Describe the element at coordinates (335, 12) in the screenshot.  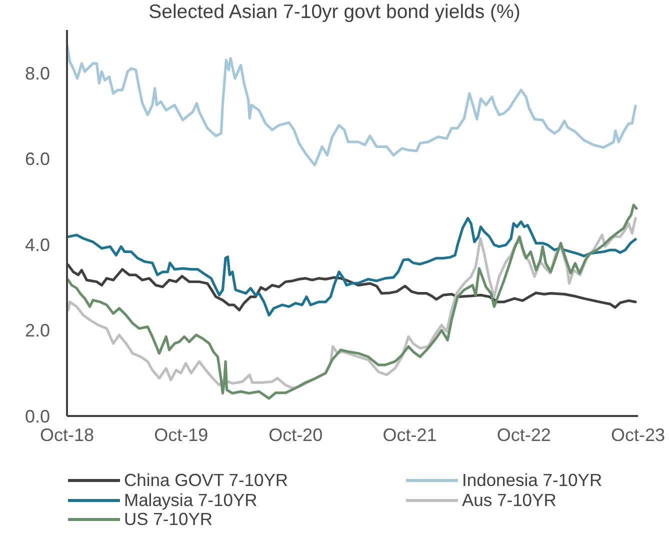
I see `chart-title: Selected Asian 7-10yr govt bond yields (%)` at that location.